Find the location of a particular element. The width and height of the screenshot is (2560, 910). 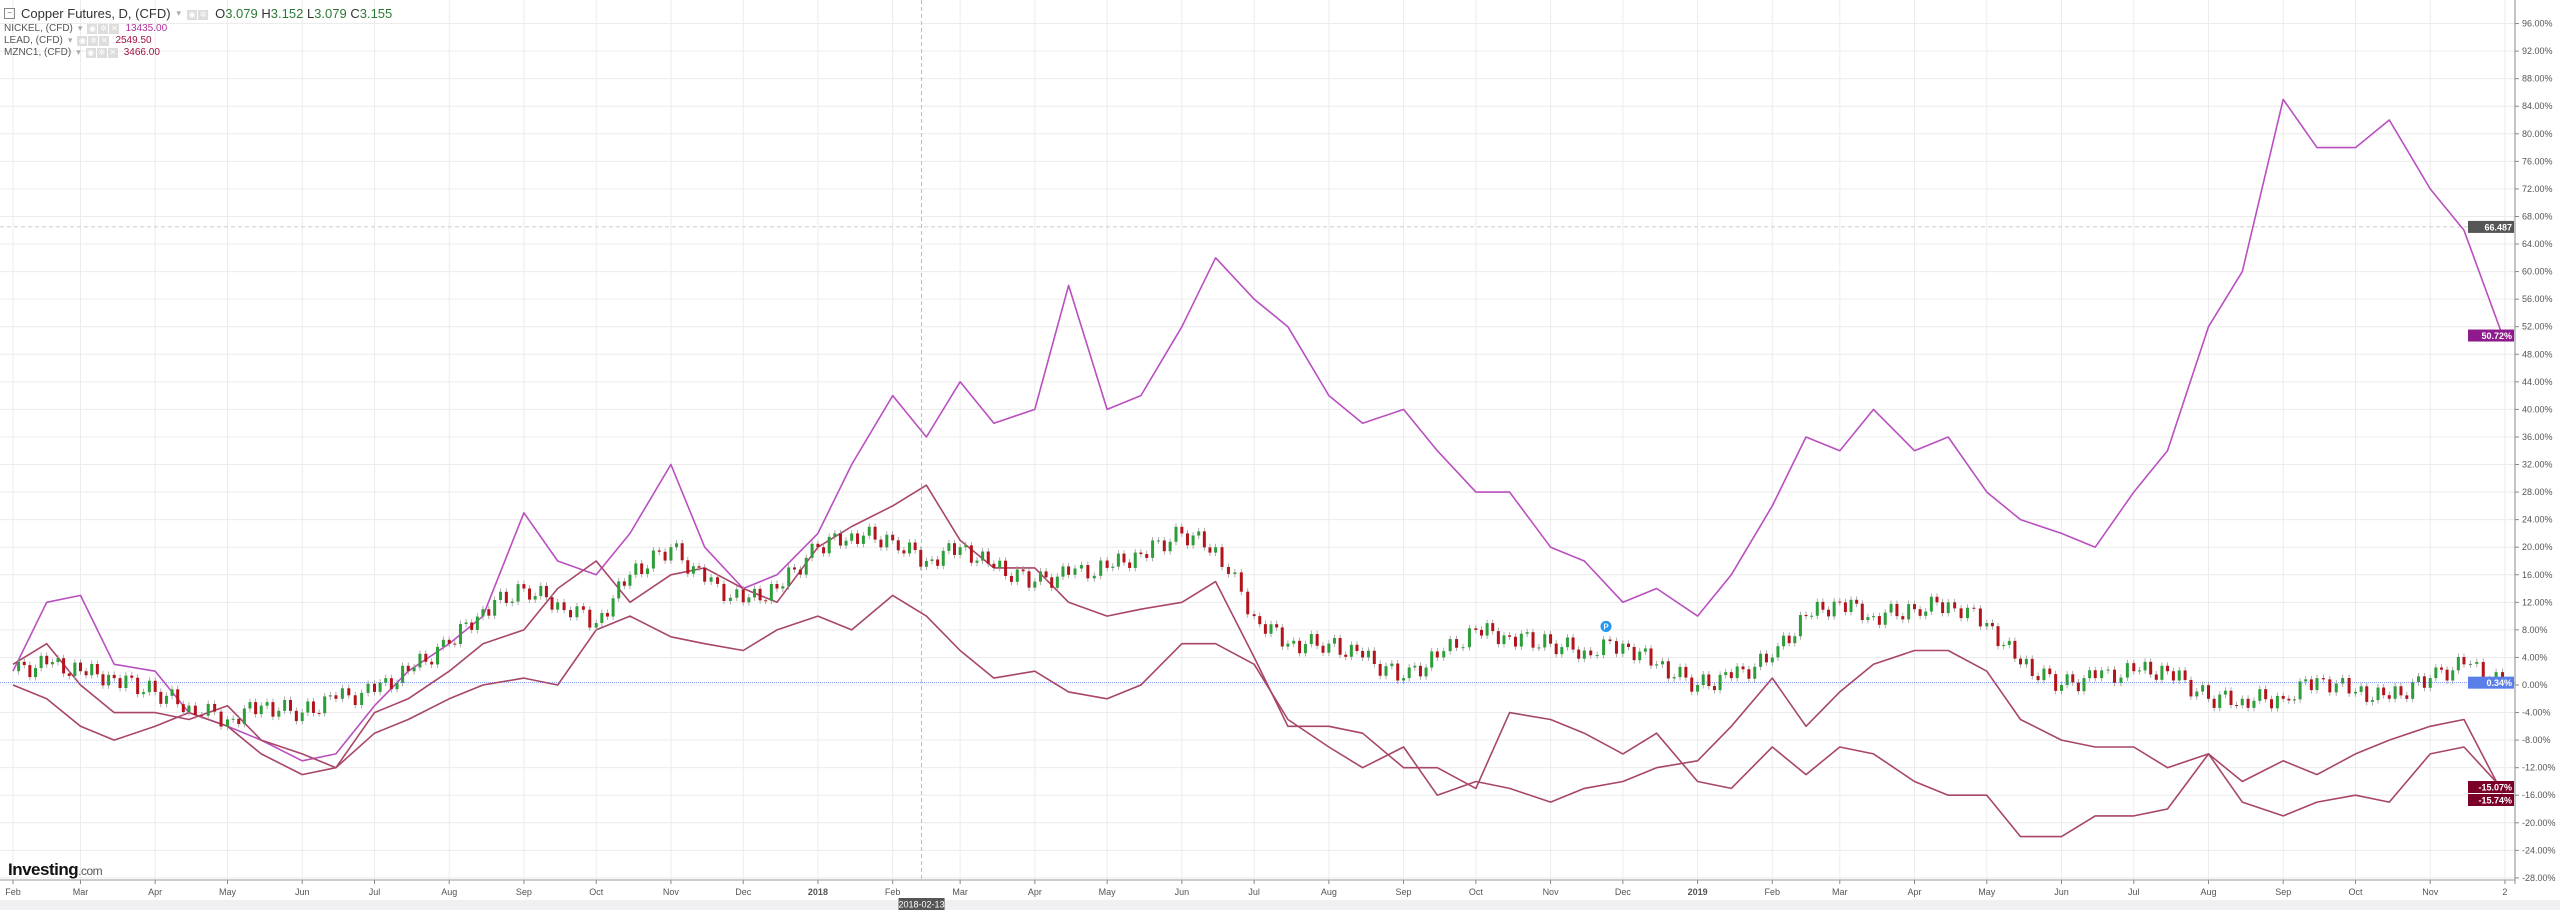

close-label: C is located at coordinates (355, 13).